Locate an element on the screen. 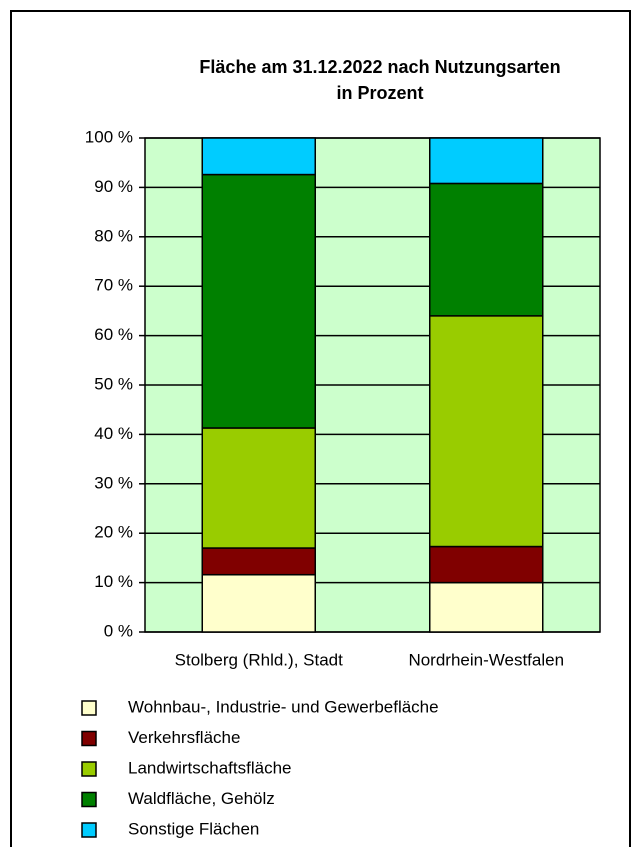 The height and width of the screenshot is (847, 632). chart-subtitle: in Prozent is located at coordinates (379, 93).